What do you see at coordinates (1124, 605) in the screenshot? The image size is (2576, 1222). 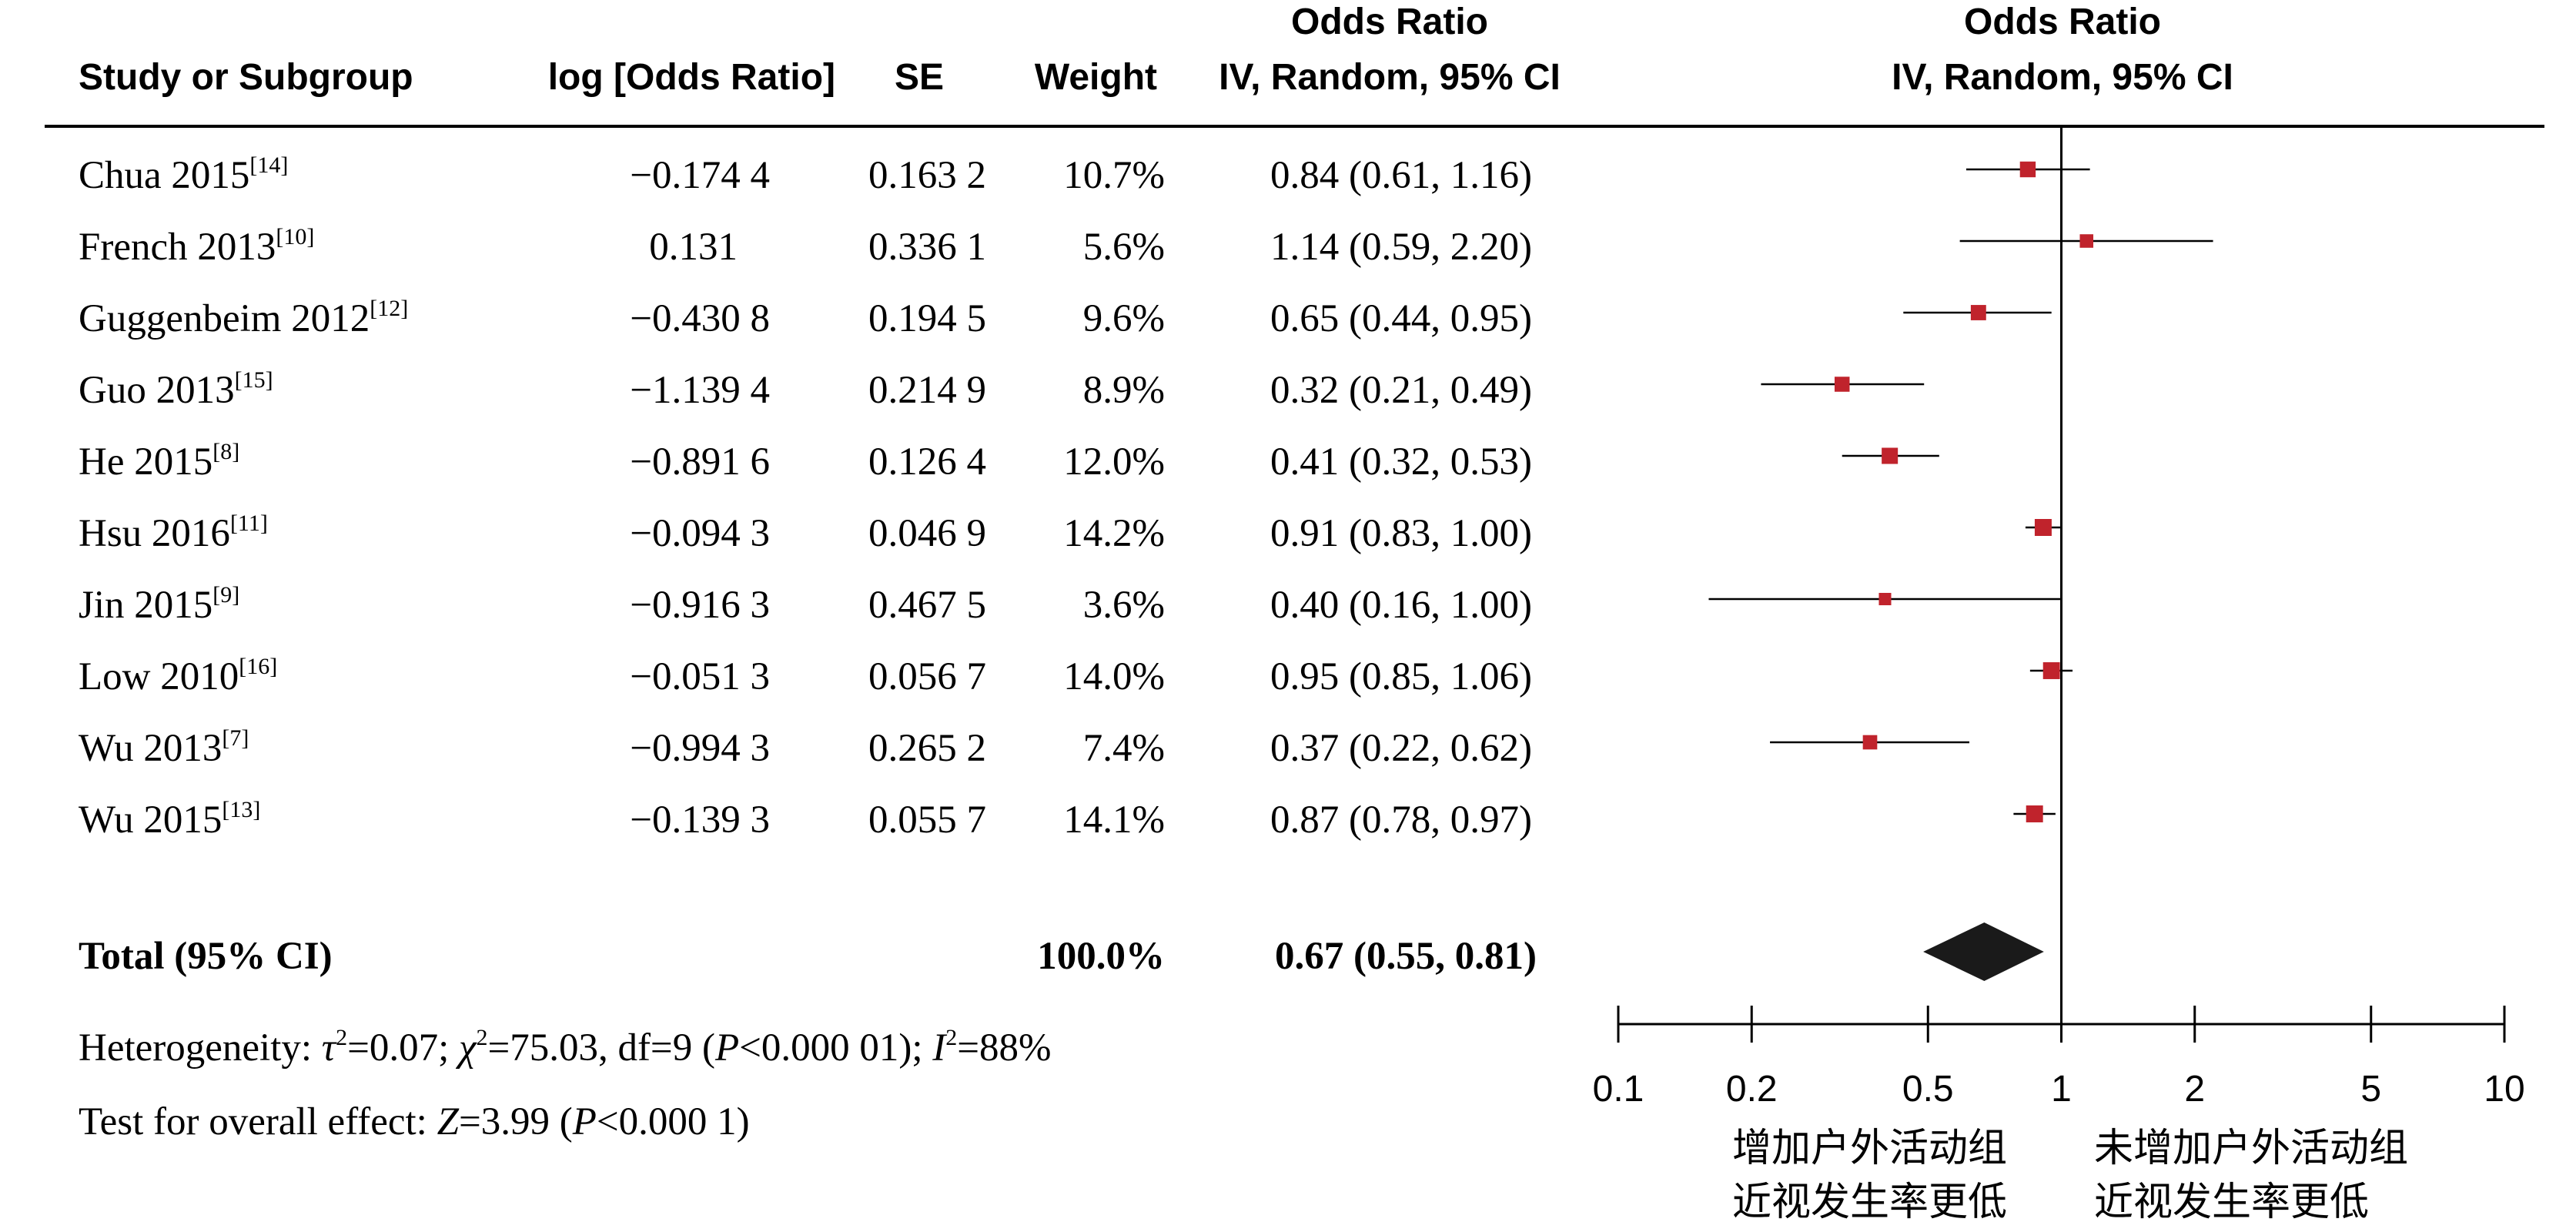 I see `study-weight: 3.6%` at bounding box center [1124, 605].